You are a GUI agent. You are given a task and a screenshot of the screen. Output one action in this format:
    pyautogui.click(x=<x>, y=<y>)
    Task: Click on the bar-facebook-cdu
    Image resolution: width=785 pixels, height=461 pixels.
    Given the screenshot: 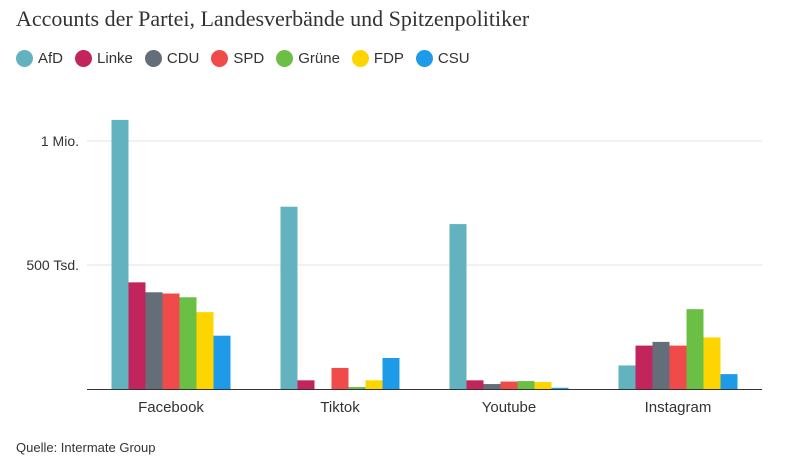 What is the action you would take?
    pyautogui.click(x=154, y=340)
    